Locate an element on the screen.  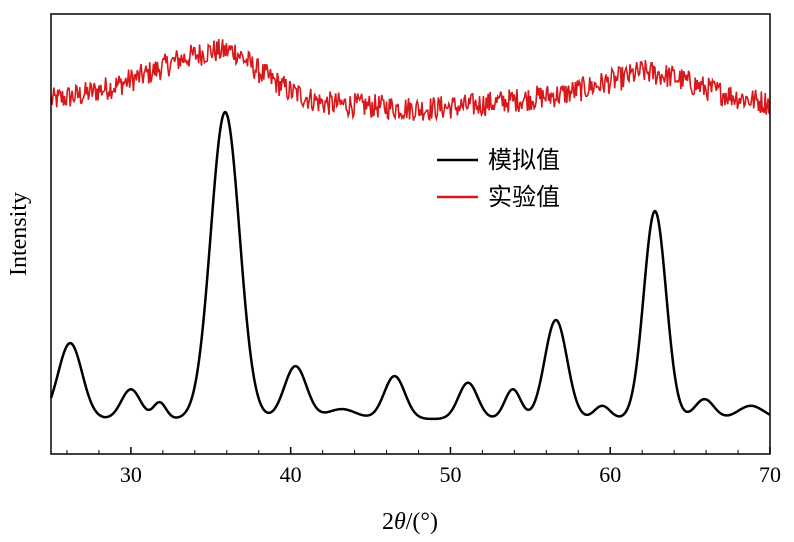
legend-label-experimental: 实验值 is located at coordinates (524, 197).